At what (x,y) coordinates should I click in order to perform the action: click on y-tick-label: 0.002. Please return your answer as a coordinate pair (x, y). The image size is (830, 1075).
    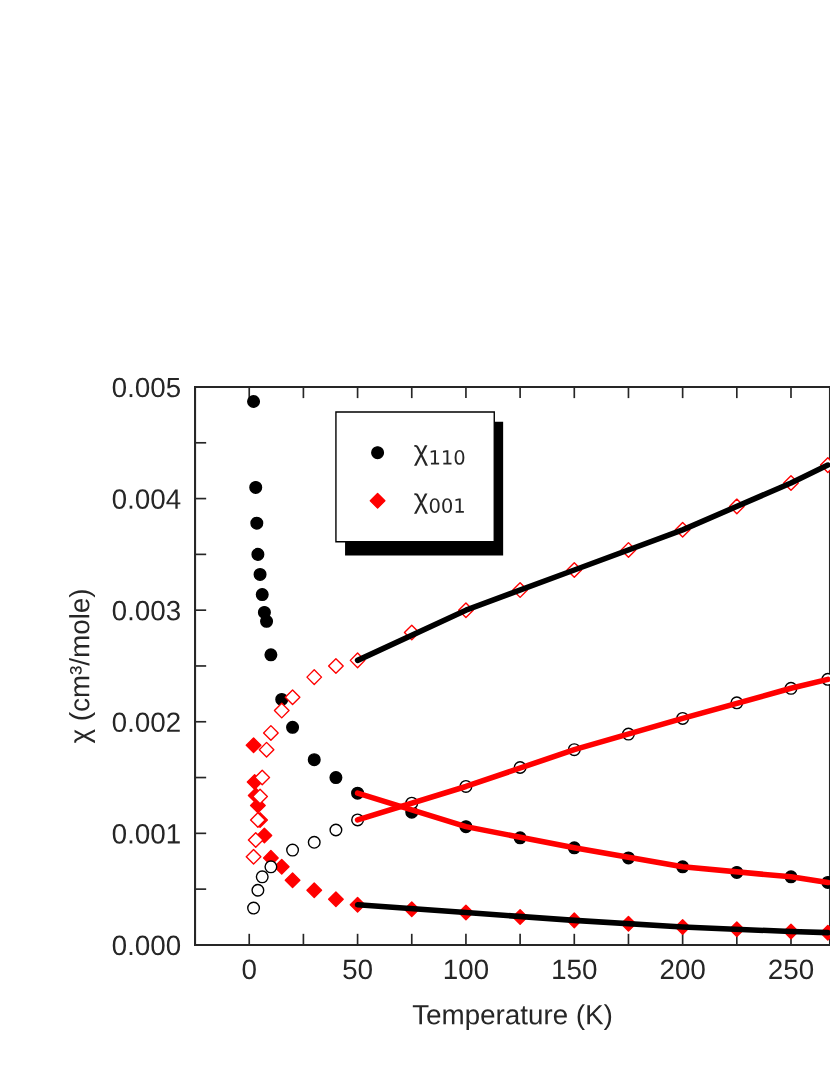
    Looking at the image, I should click on (146, 722).